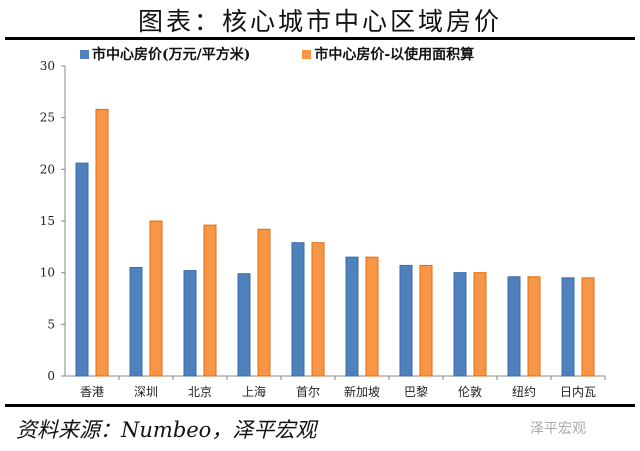  Describe the element at coordinates (200, 392) in the screenshot. I see `x-tick-label: 北京` at that location.